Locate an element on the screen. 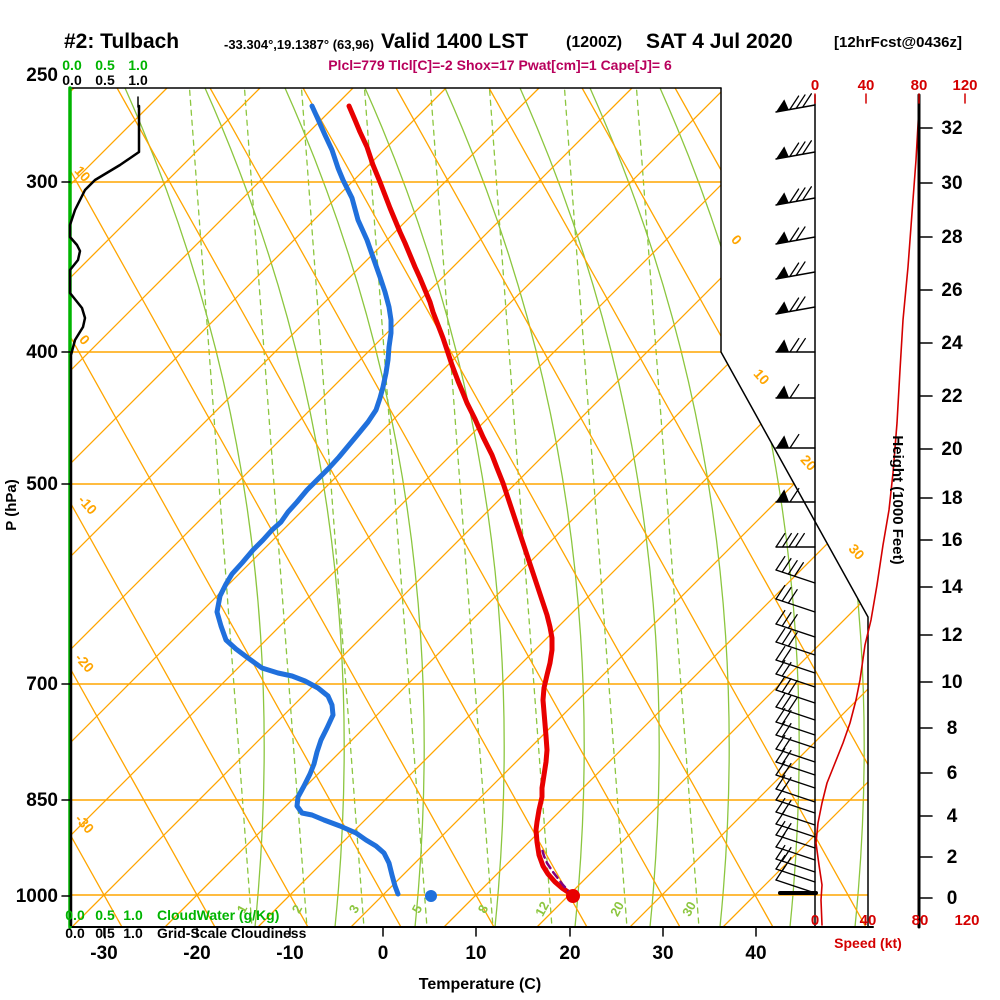  forecast-run-label: [12hrFcst@0436z] is located at coordinates (898, 42).